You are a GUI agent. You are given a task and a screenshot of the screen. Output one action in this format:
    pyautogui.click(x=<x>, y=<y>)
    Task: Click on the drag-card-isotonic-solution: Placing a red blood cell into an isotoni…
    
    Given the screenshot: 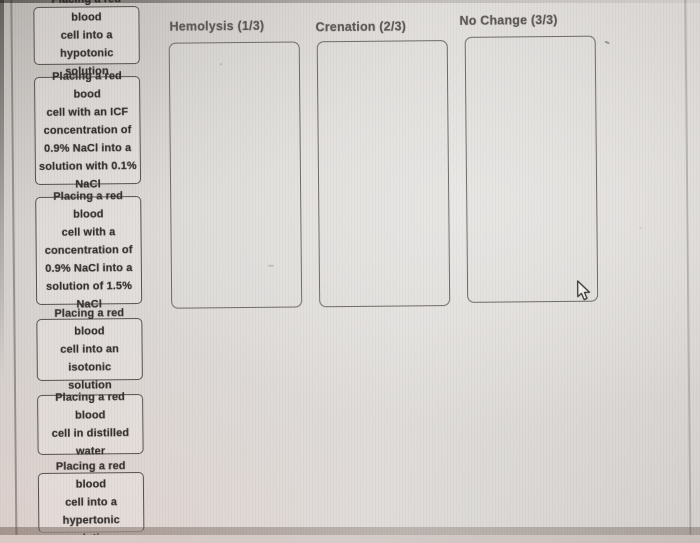 What is the action you would take?
    pyautogui.click(x=89, y=349)
    